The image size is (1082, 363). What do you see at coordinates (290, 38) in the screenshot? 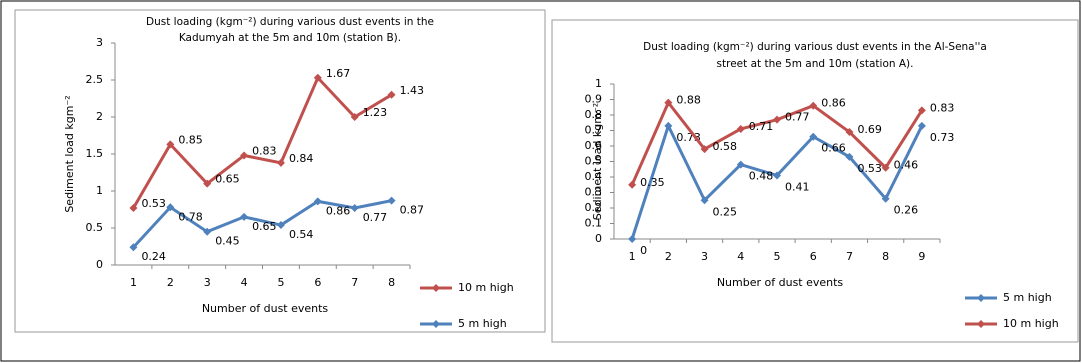
I see `chart-title: Kadumyah at the 5m and 10m (station B).` at bounding box center [290, 38].